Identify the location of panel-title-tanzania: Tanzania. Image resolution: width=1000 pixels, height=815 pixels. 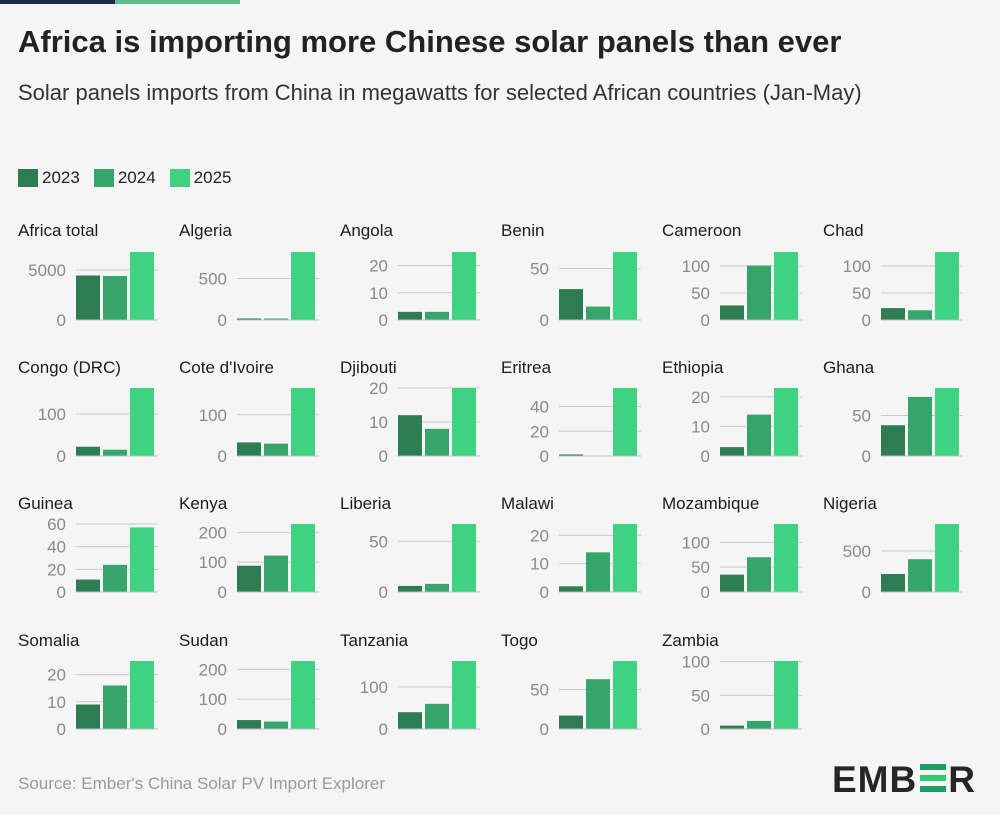
(374, 640).